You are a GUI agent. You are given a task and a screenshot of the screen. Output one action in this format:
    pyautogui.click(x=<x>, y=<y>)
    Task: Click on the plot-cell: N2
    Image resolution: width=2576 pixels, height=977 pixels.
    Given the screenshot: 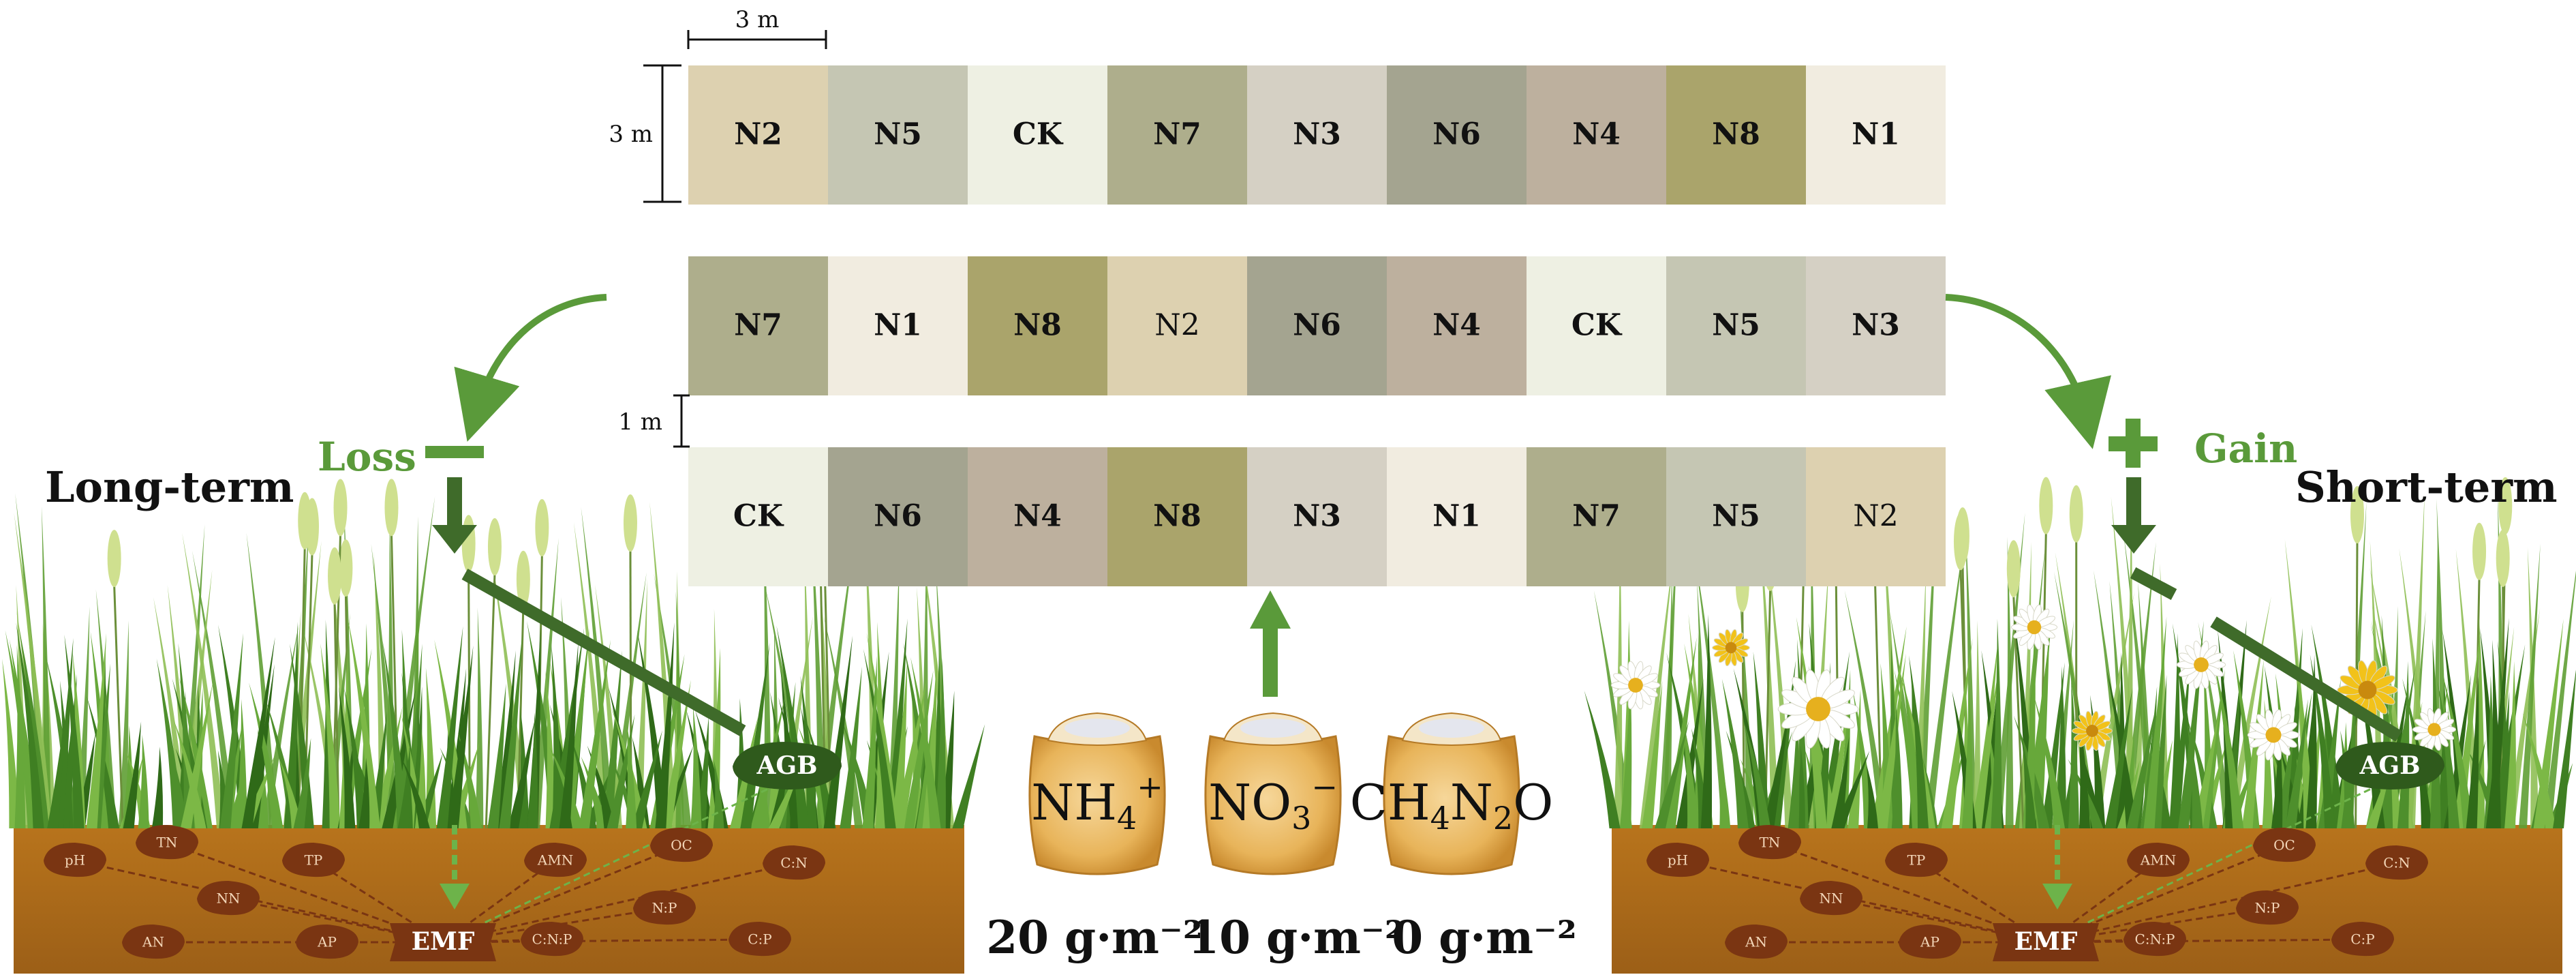 What is the action you would take?
    pyautogui.click(x=758, y=135)
    